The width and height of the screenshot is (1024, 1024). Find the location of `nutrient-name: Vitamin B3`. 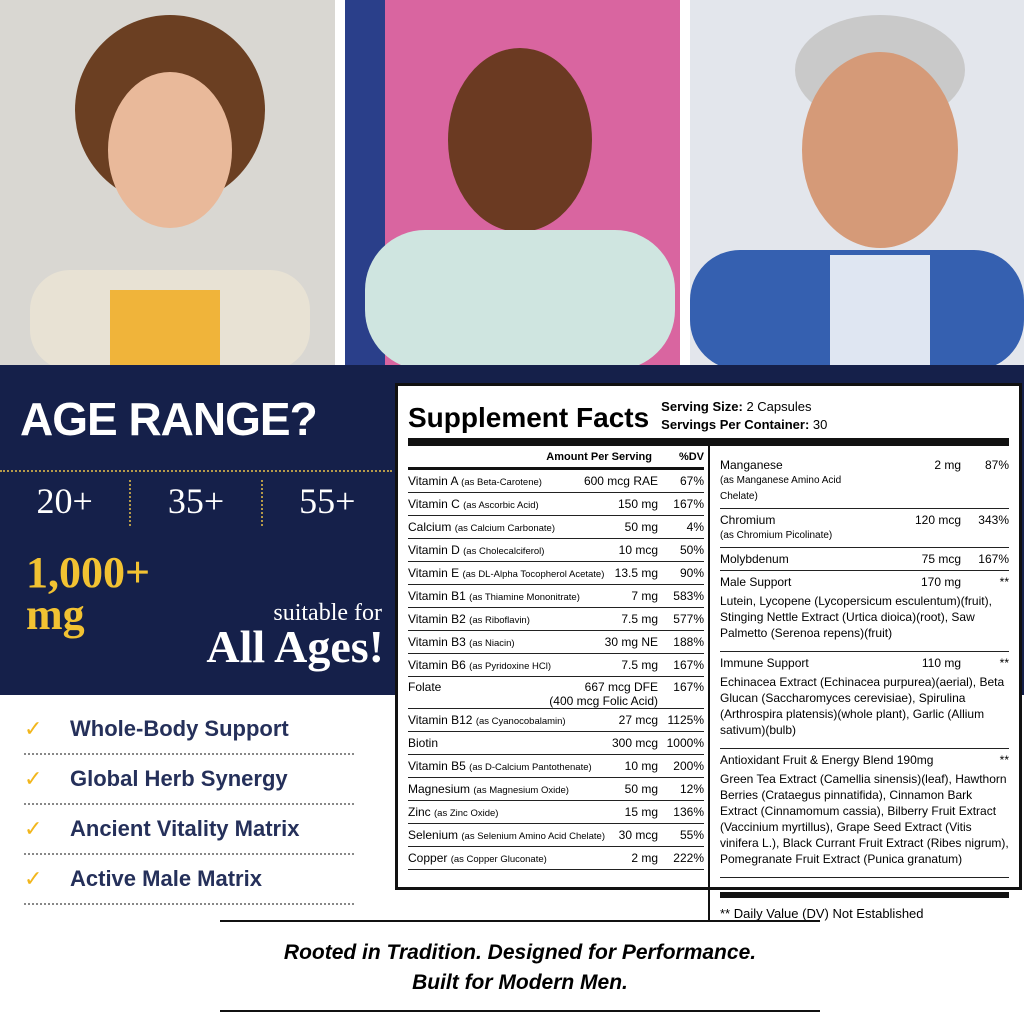

nutrient-name: Vitamin B3 is located at coordinates (437, 642).